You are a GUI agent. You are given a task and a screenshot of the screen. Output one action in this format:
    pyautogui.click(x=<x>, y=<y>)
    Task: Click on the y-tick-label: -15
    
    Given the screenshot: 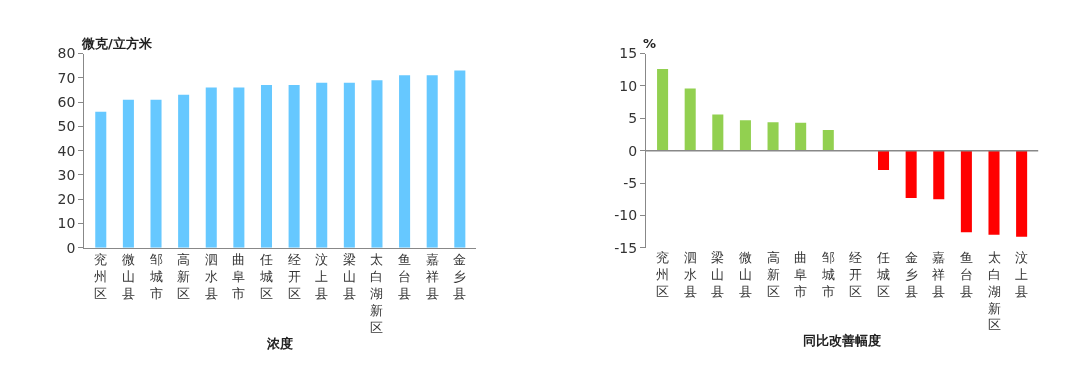 What is the action you would take?
    pyautogui.click(x=626, y=247)
    